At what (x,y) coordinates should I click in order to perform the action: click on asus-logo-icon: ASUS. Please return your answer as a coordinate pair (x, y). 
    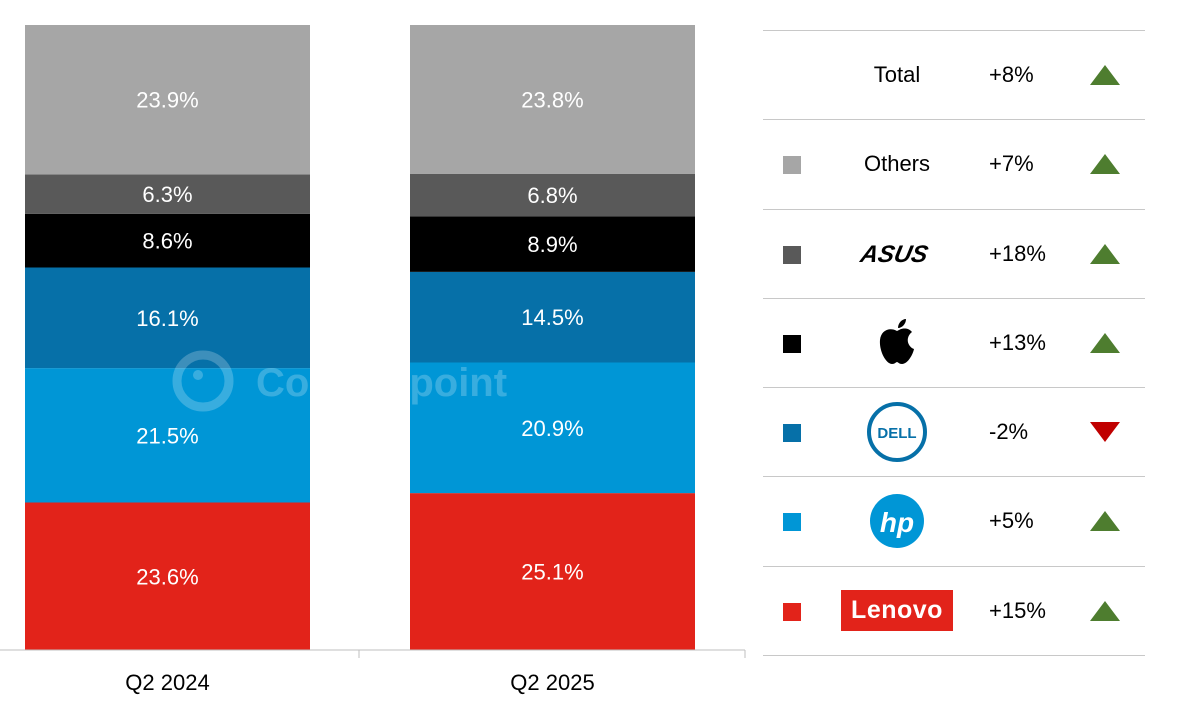
    Looking at the image, I should click on (897, 254).